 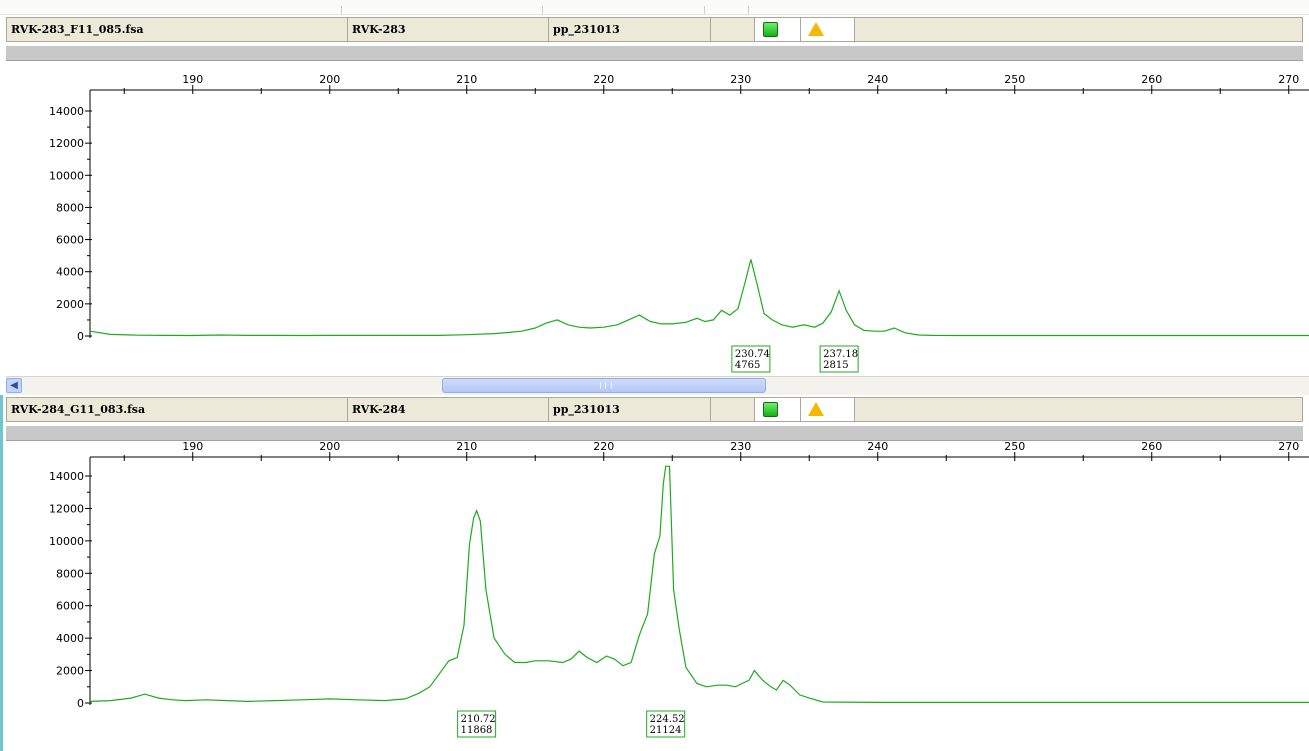 What do you see at coordinates (14, 385) in the screenshot?
I see `scroll-left-arrow-icon: ◀` at bounding box center [14, 385].